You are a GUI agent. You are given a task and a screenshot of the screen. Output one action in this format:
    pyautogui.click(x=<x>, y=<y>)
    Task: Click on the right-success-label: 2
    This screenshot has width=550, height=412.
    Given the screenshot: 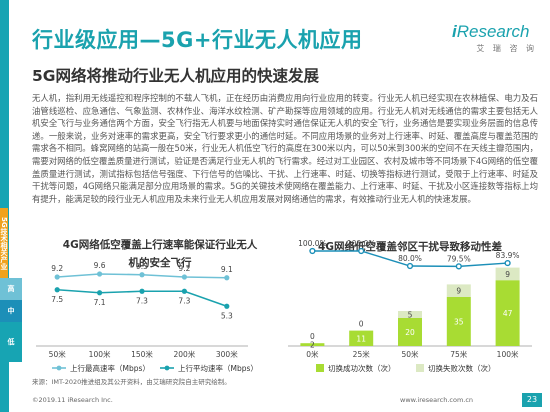 What is the action you would take?
    pyautogui.click(x=312, y=345)
    